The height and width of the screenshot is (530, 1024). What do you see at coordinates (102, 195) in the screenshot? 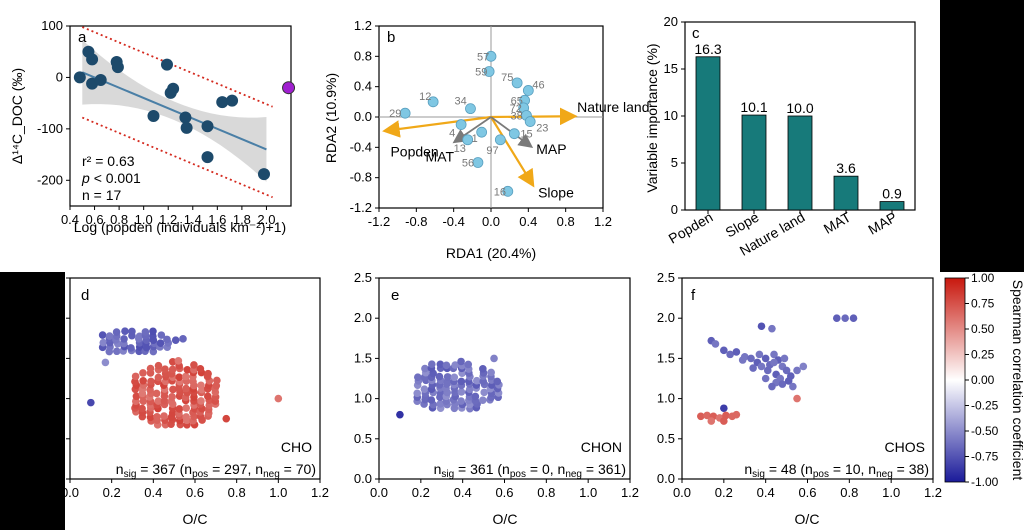
I see `panel-a-n: n = 17` at bounding box center [102, 195].